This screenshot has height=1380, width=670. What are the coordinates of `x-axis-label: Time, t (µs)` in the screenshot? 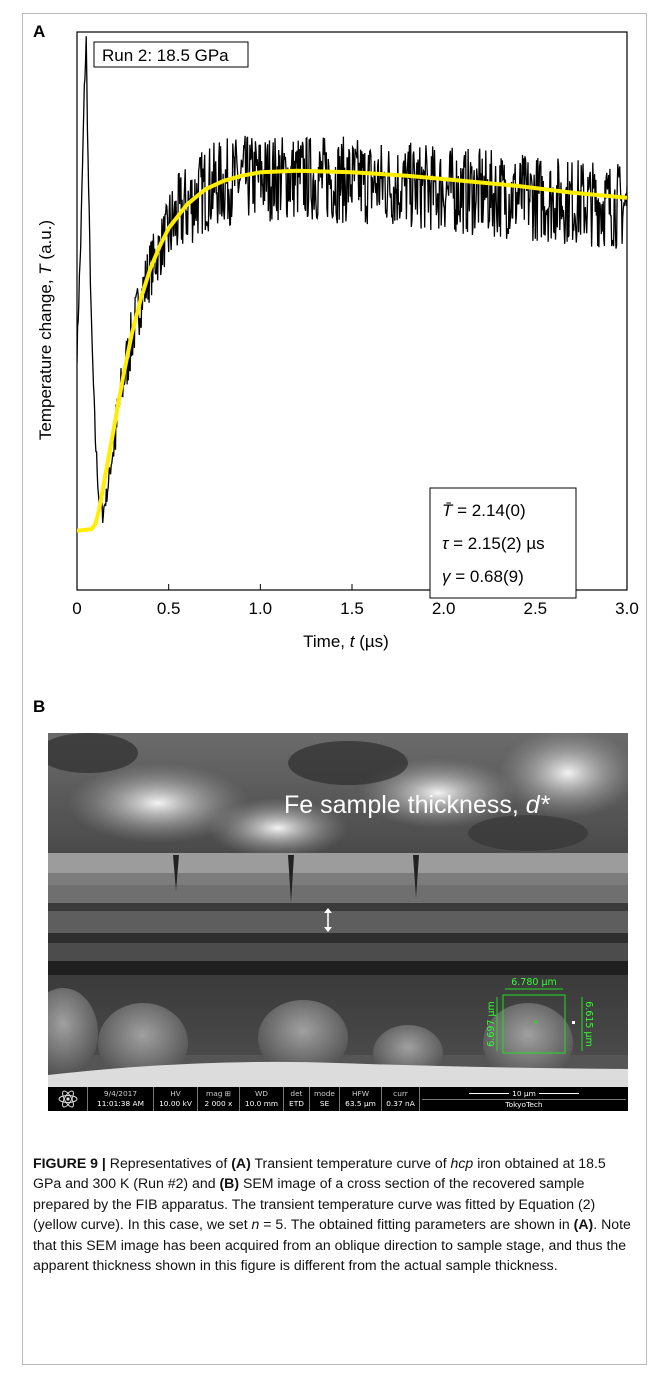 It's located at (346, 641).